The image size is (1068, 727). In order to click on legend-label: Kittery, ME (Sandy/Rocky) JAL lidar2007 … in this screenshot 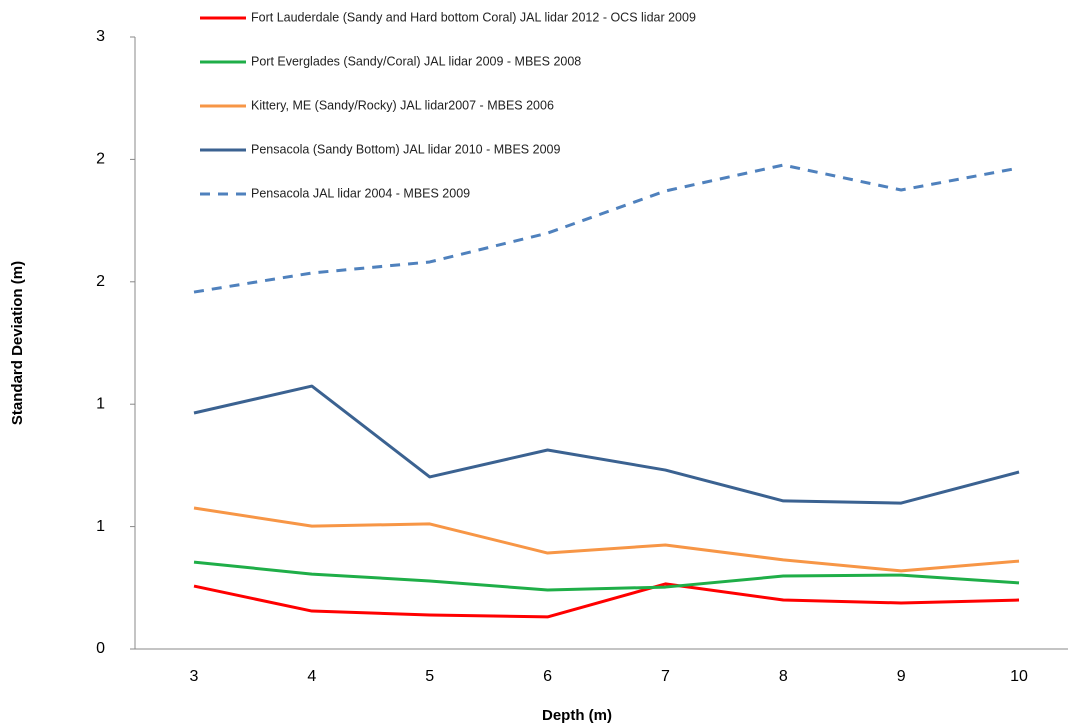, I will do `click(402, 105)`.